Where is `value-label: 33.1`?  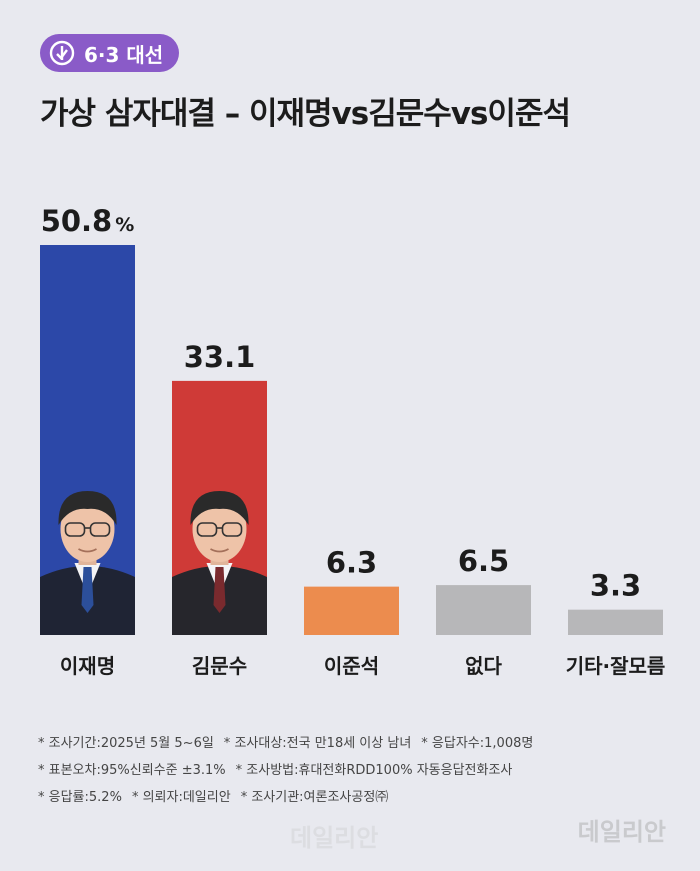 value-label: 33.1 is located at coordinates (220, 357).